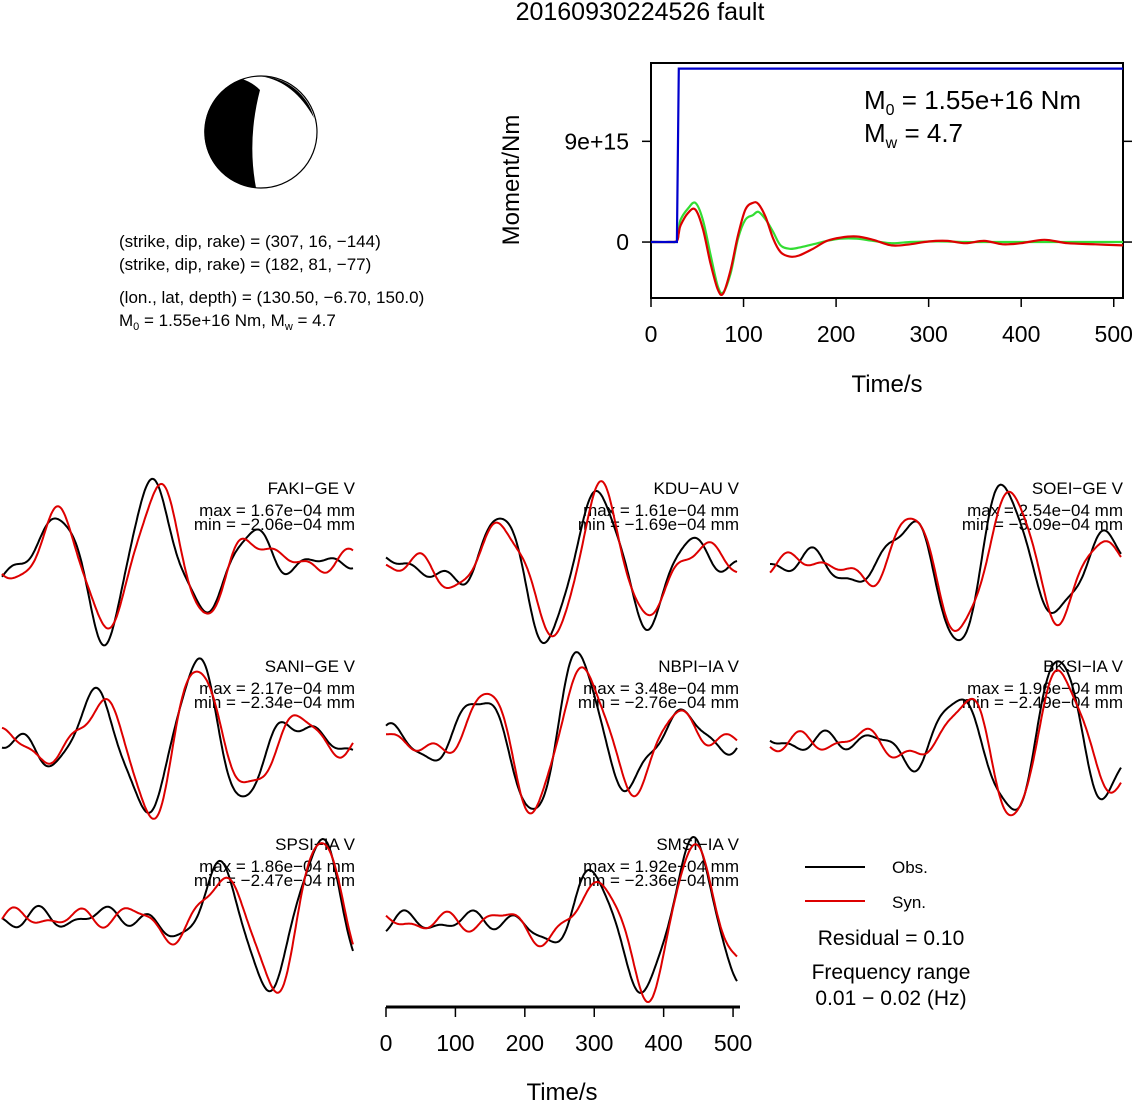 The width and height of the screenshot is (1137, 1104). Describe the element at coordinates (261, 132) in the screenshot. I see `beachball-icon` at that location.